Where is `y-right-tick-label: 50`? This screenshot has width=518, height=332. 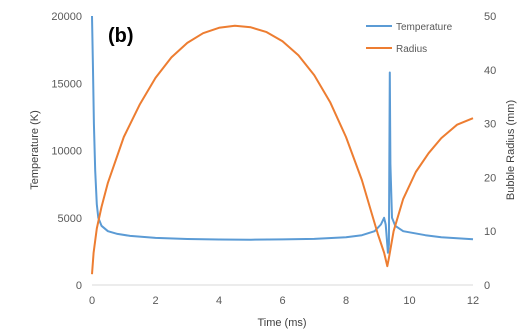 y-right-tick-label: 50 is located at coordinates (490, 17).